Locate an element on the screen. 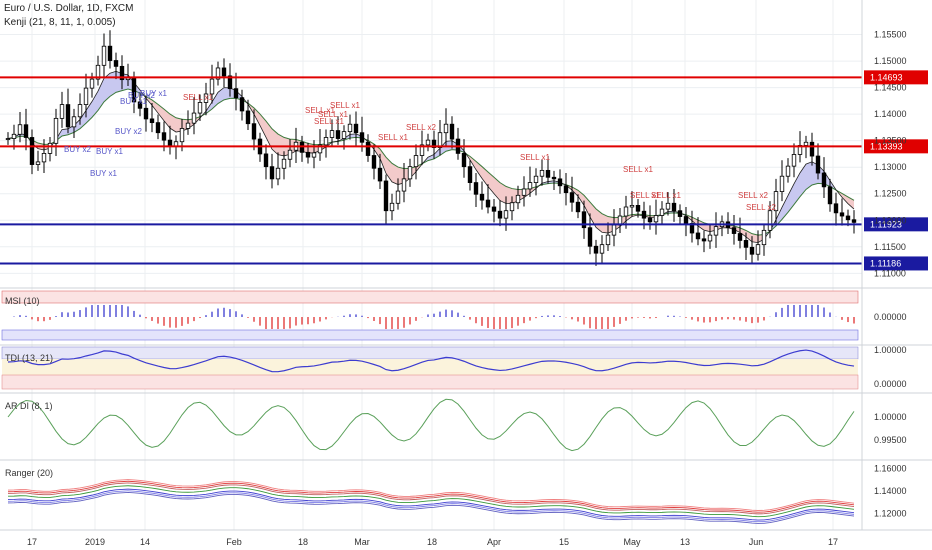 This screenshot has height=550, width=932. time-tick: 2019 is located at coordinates (95, 542).